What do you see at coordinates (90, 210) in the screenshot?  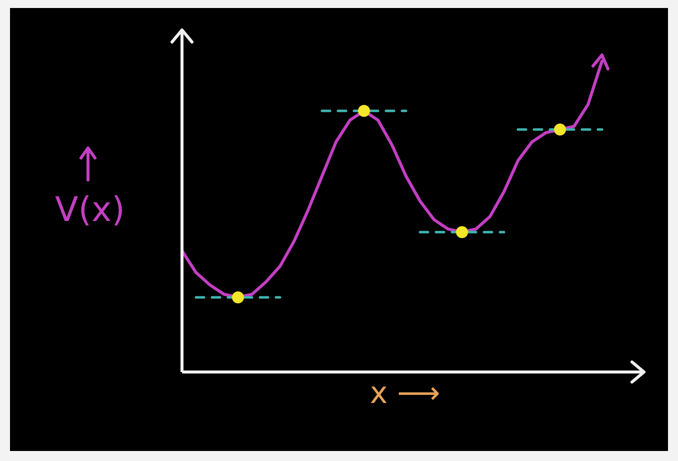 I see `y-axis-title: V(x)` at bounding box center [90, 210].